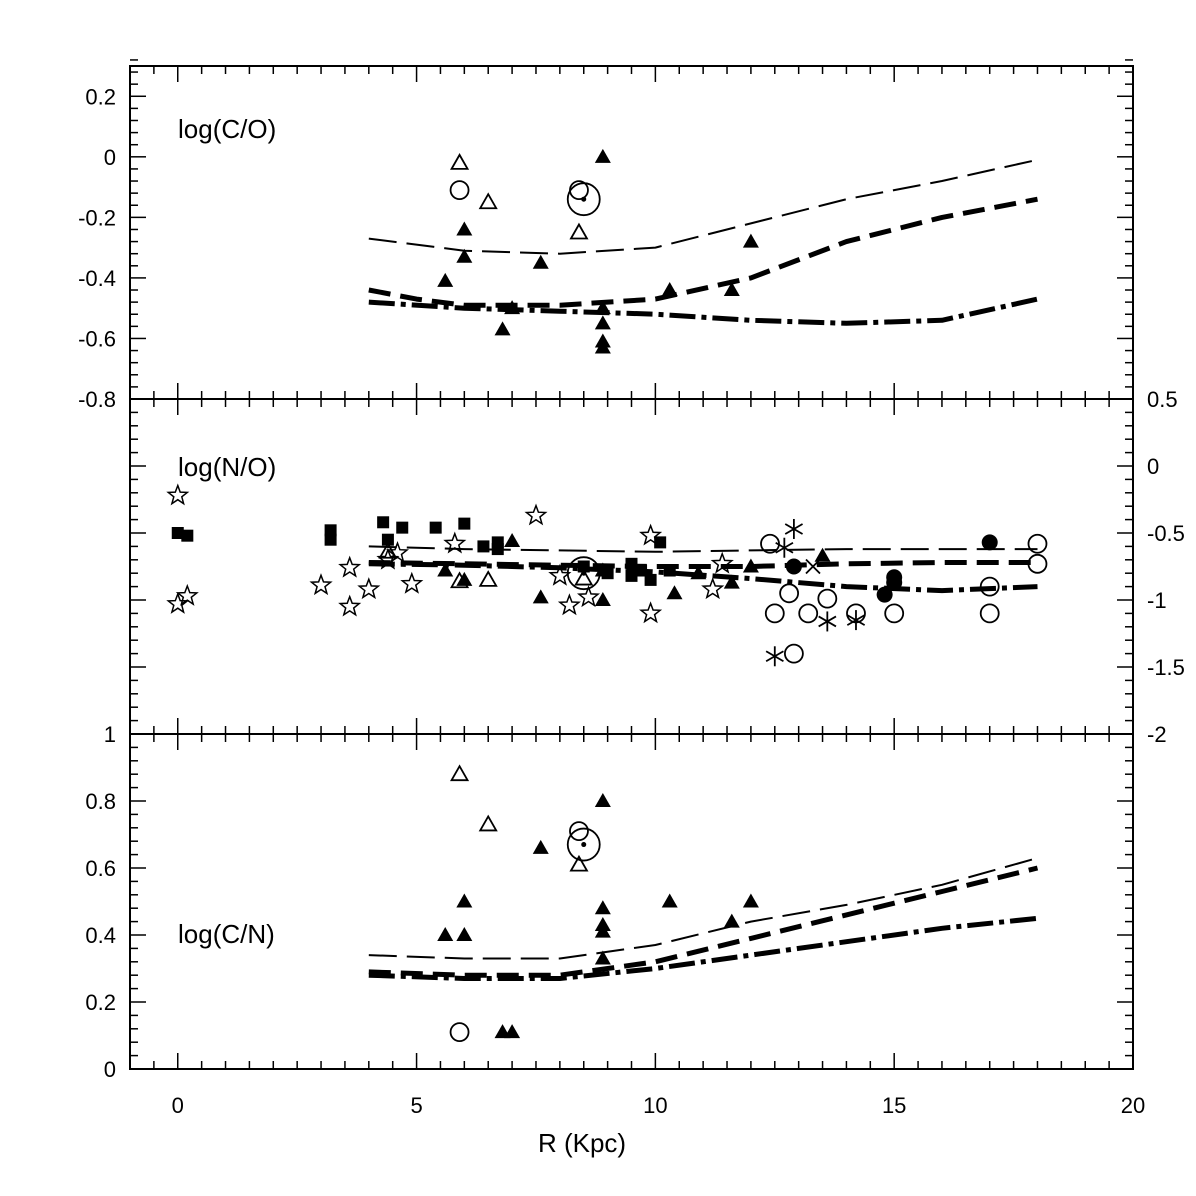 This screenshot has height=1196, width=1196. What do you see at coordinates (100, 801) in the screenshot?
I see `y-tick-label: 0.8` at bounding box center [100, 801].